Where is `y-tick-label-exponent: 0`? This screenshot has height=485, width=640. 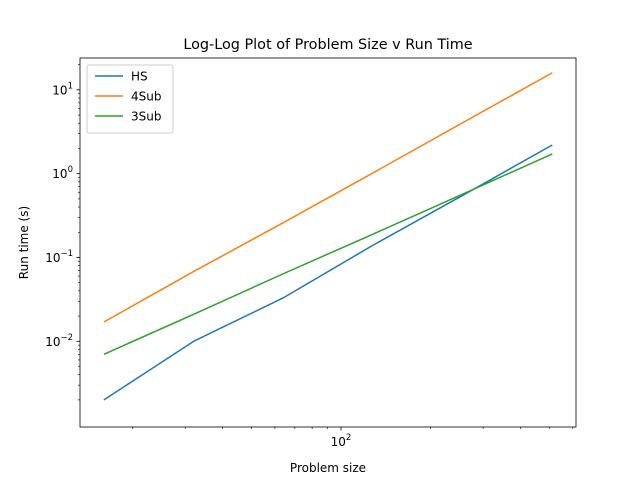 y-tick-label-exponent: 0 is located at coordinates (70, 170).